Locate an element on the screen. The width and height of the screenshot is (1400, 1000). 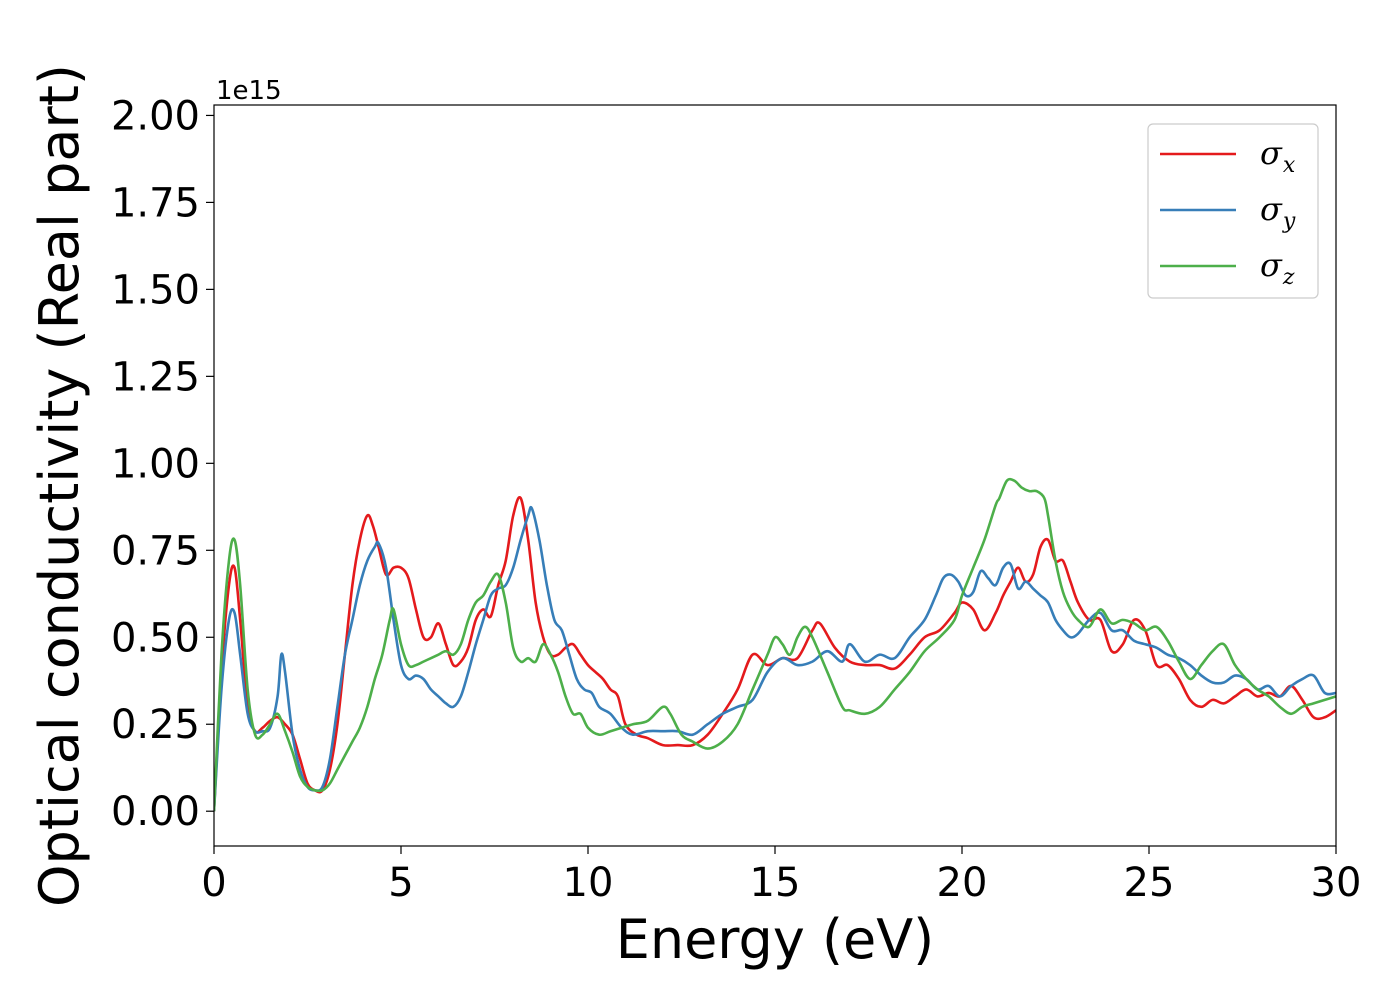
y-axis-label: Optical conductivity (Real part) is located at coordinates (59, 485).